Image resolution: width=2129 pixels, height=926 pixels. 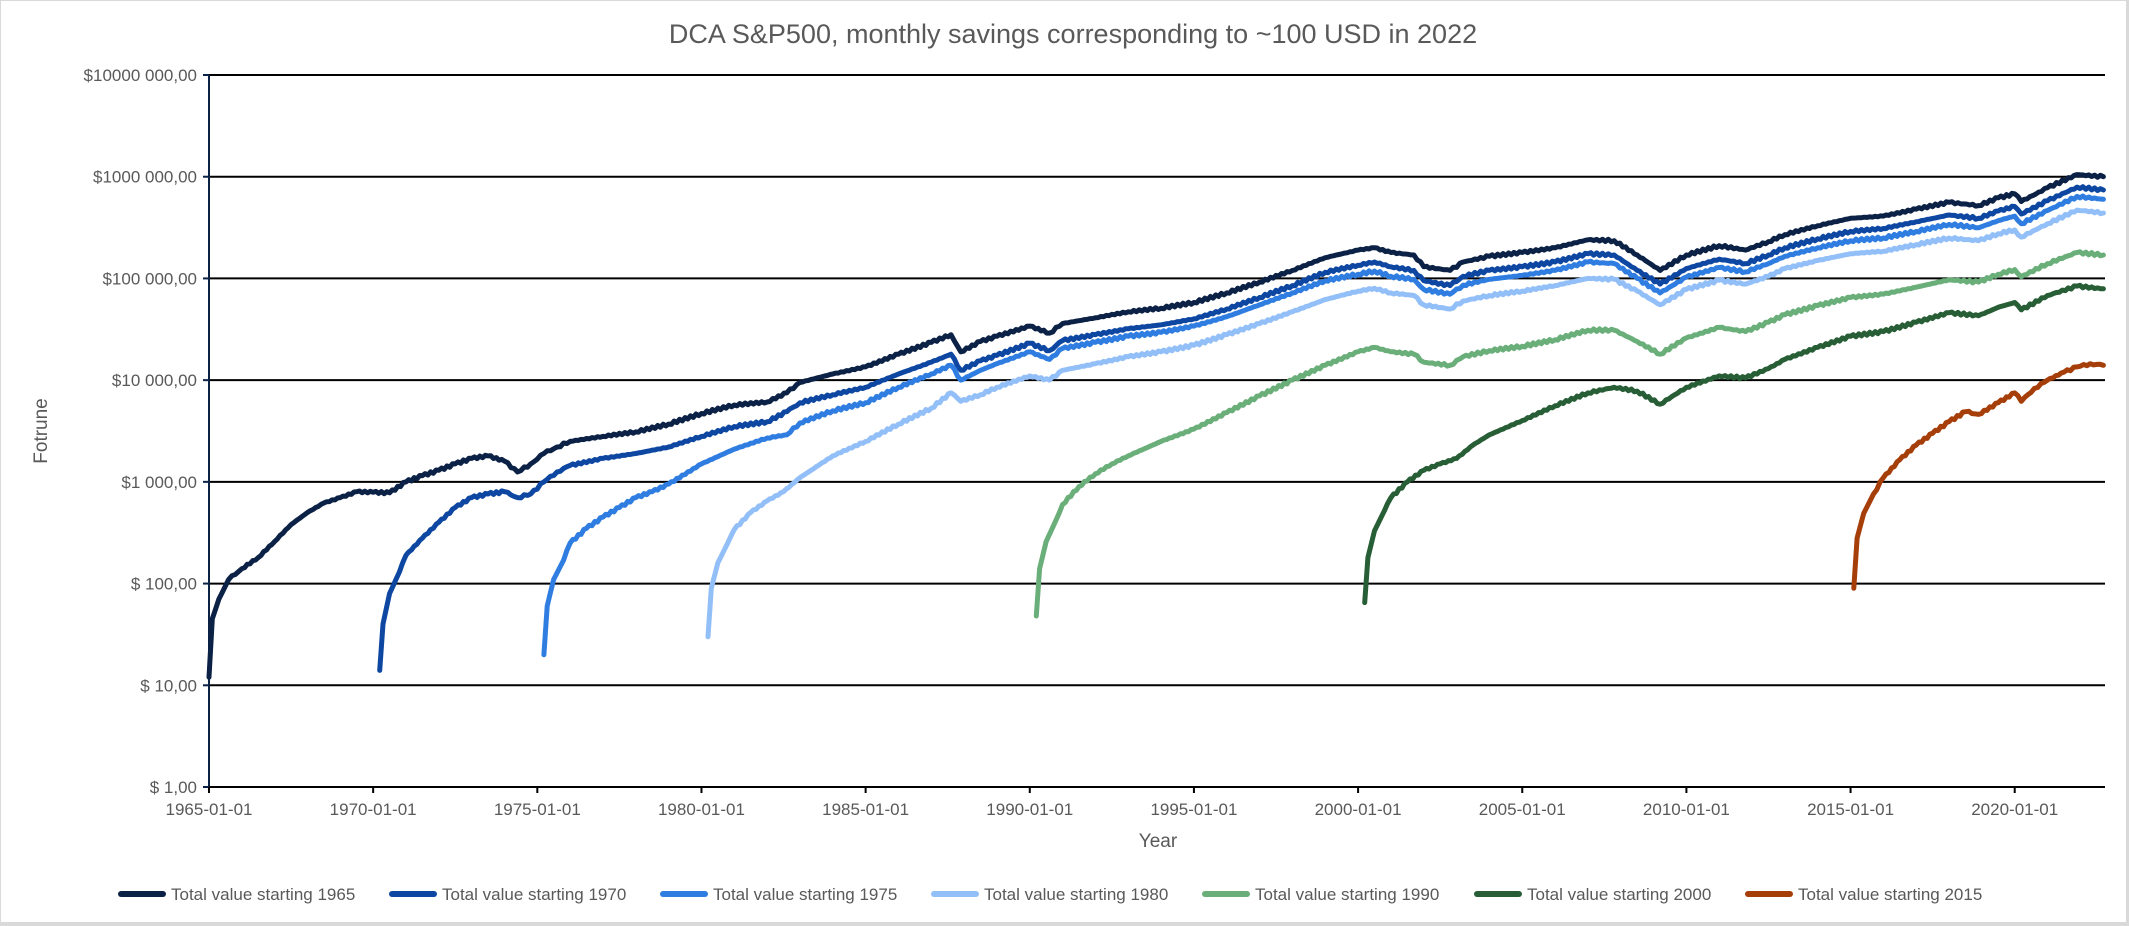 I want to click on y-tick-label: $1 000,00, so click(x=159, y=482).